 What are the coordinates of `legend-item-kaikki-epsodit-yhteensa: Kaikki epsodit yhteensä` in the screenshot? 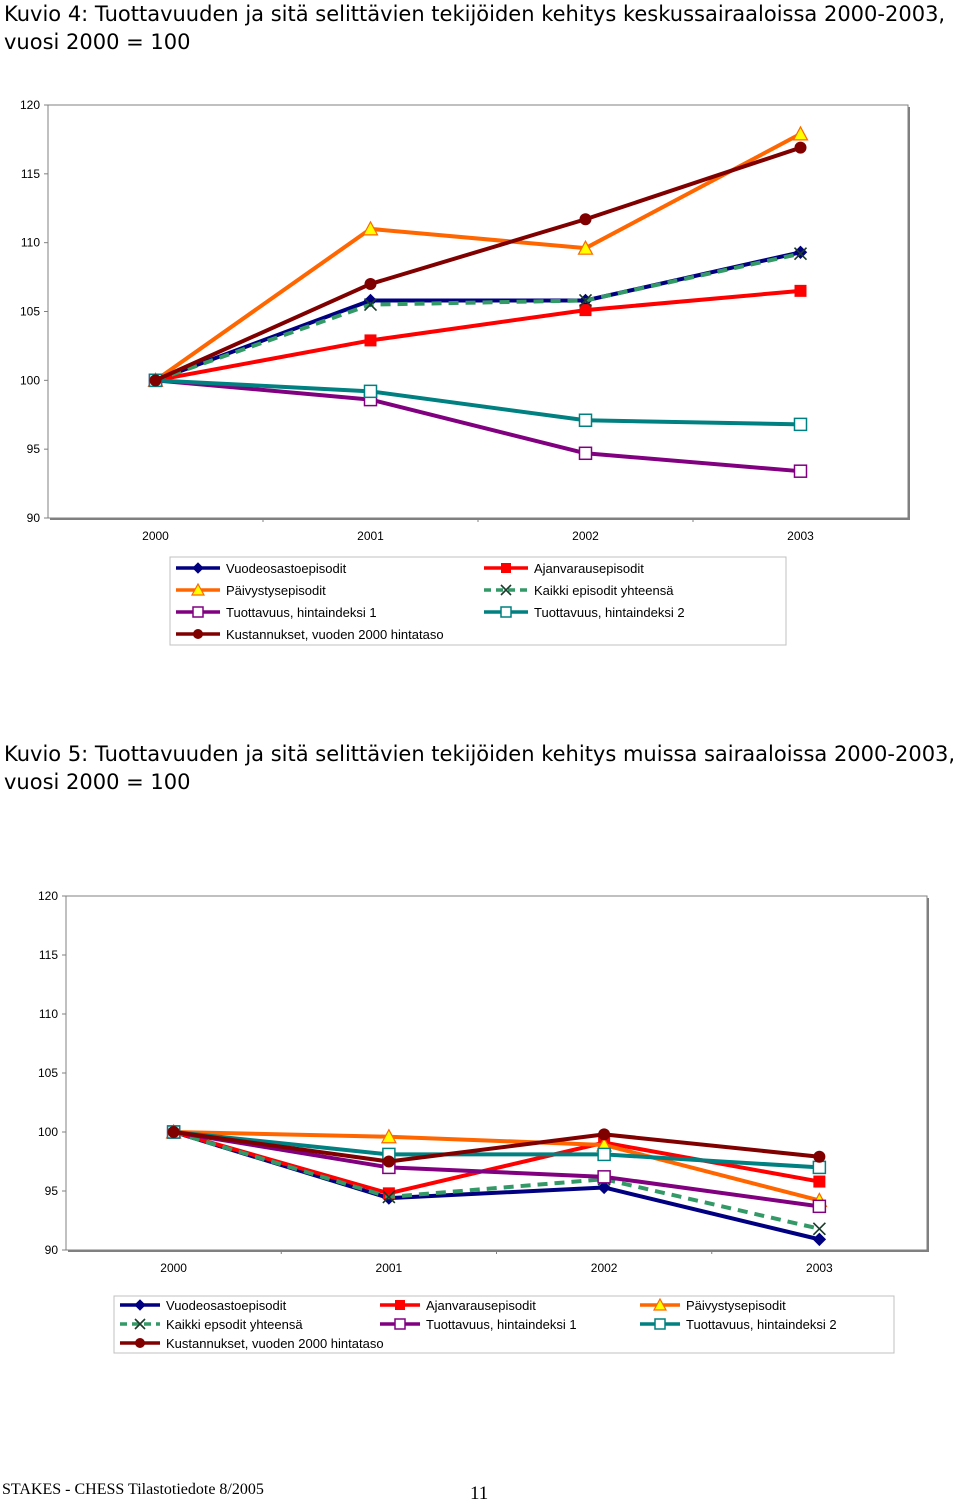 It's located at (211, 1324).